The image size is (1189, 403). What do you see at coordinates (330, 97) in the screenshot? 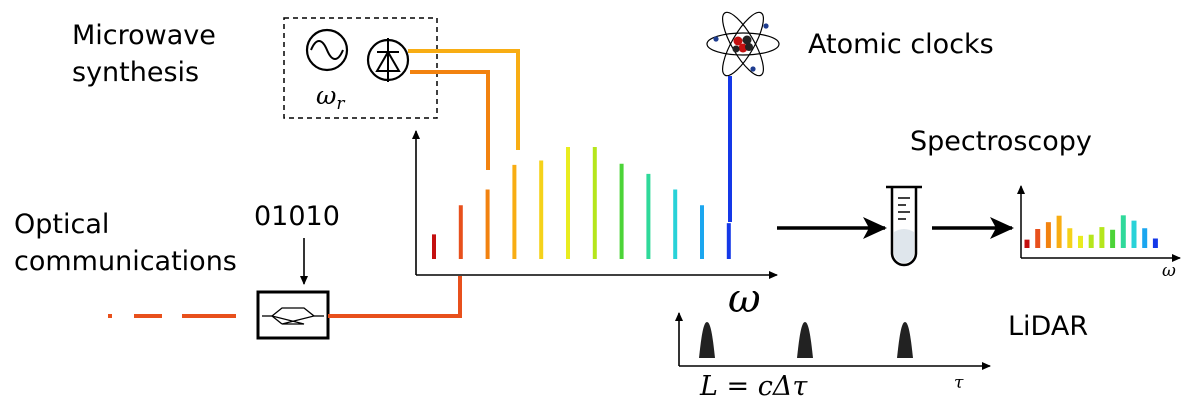
I see `omega-r-label: ωr` at bounding box center [330, 97].